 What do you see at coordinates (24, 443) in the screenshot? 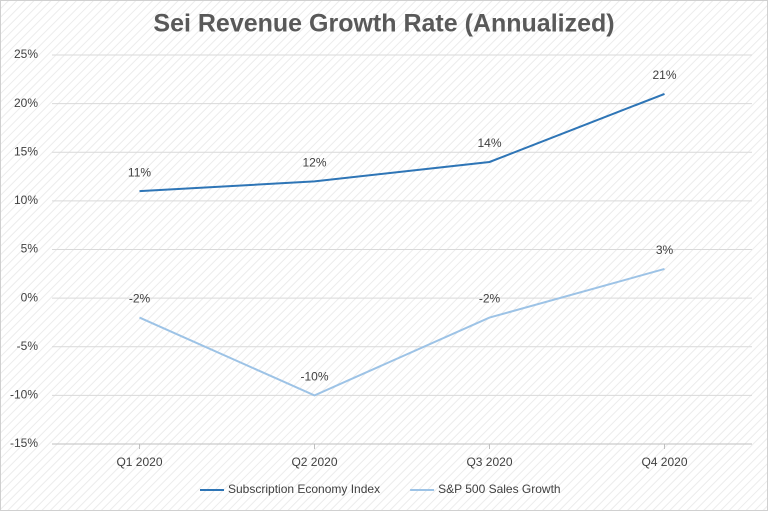
I see `y-tick-label: -15%` at bounding box center [24, 443].